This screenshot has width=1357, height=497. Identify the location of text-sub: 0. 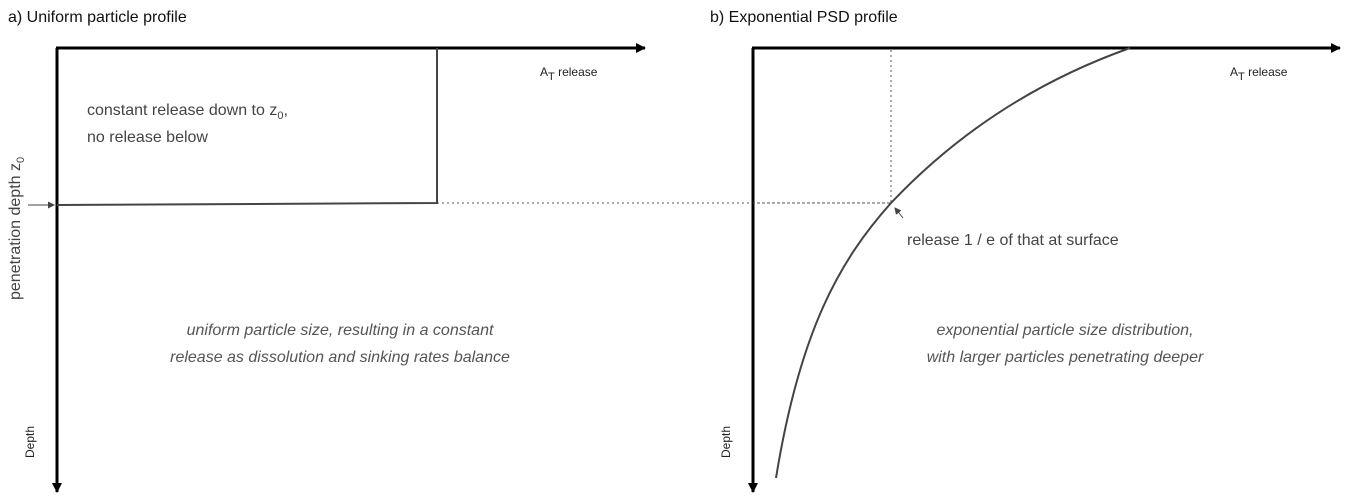
(280, 116).